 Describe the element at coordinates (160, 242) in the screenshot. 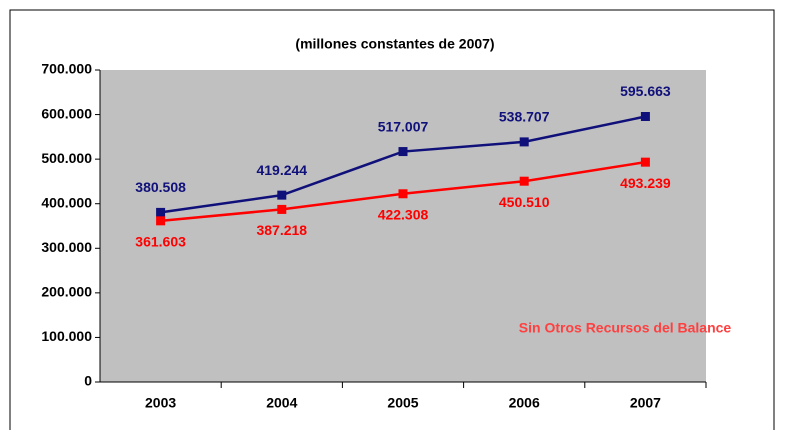

I see `data-label: 361.603` at that location.